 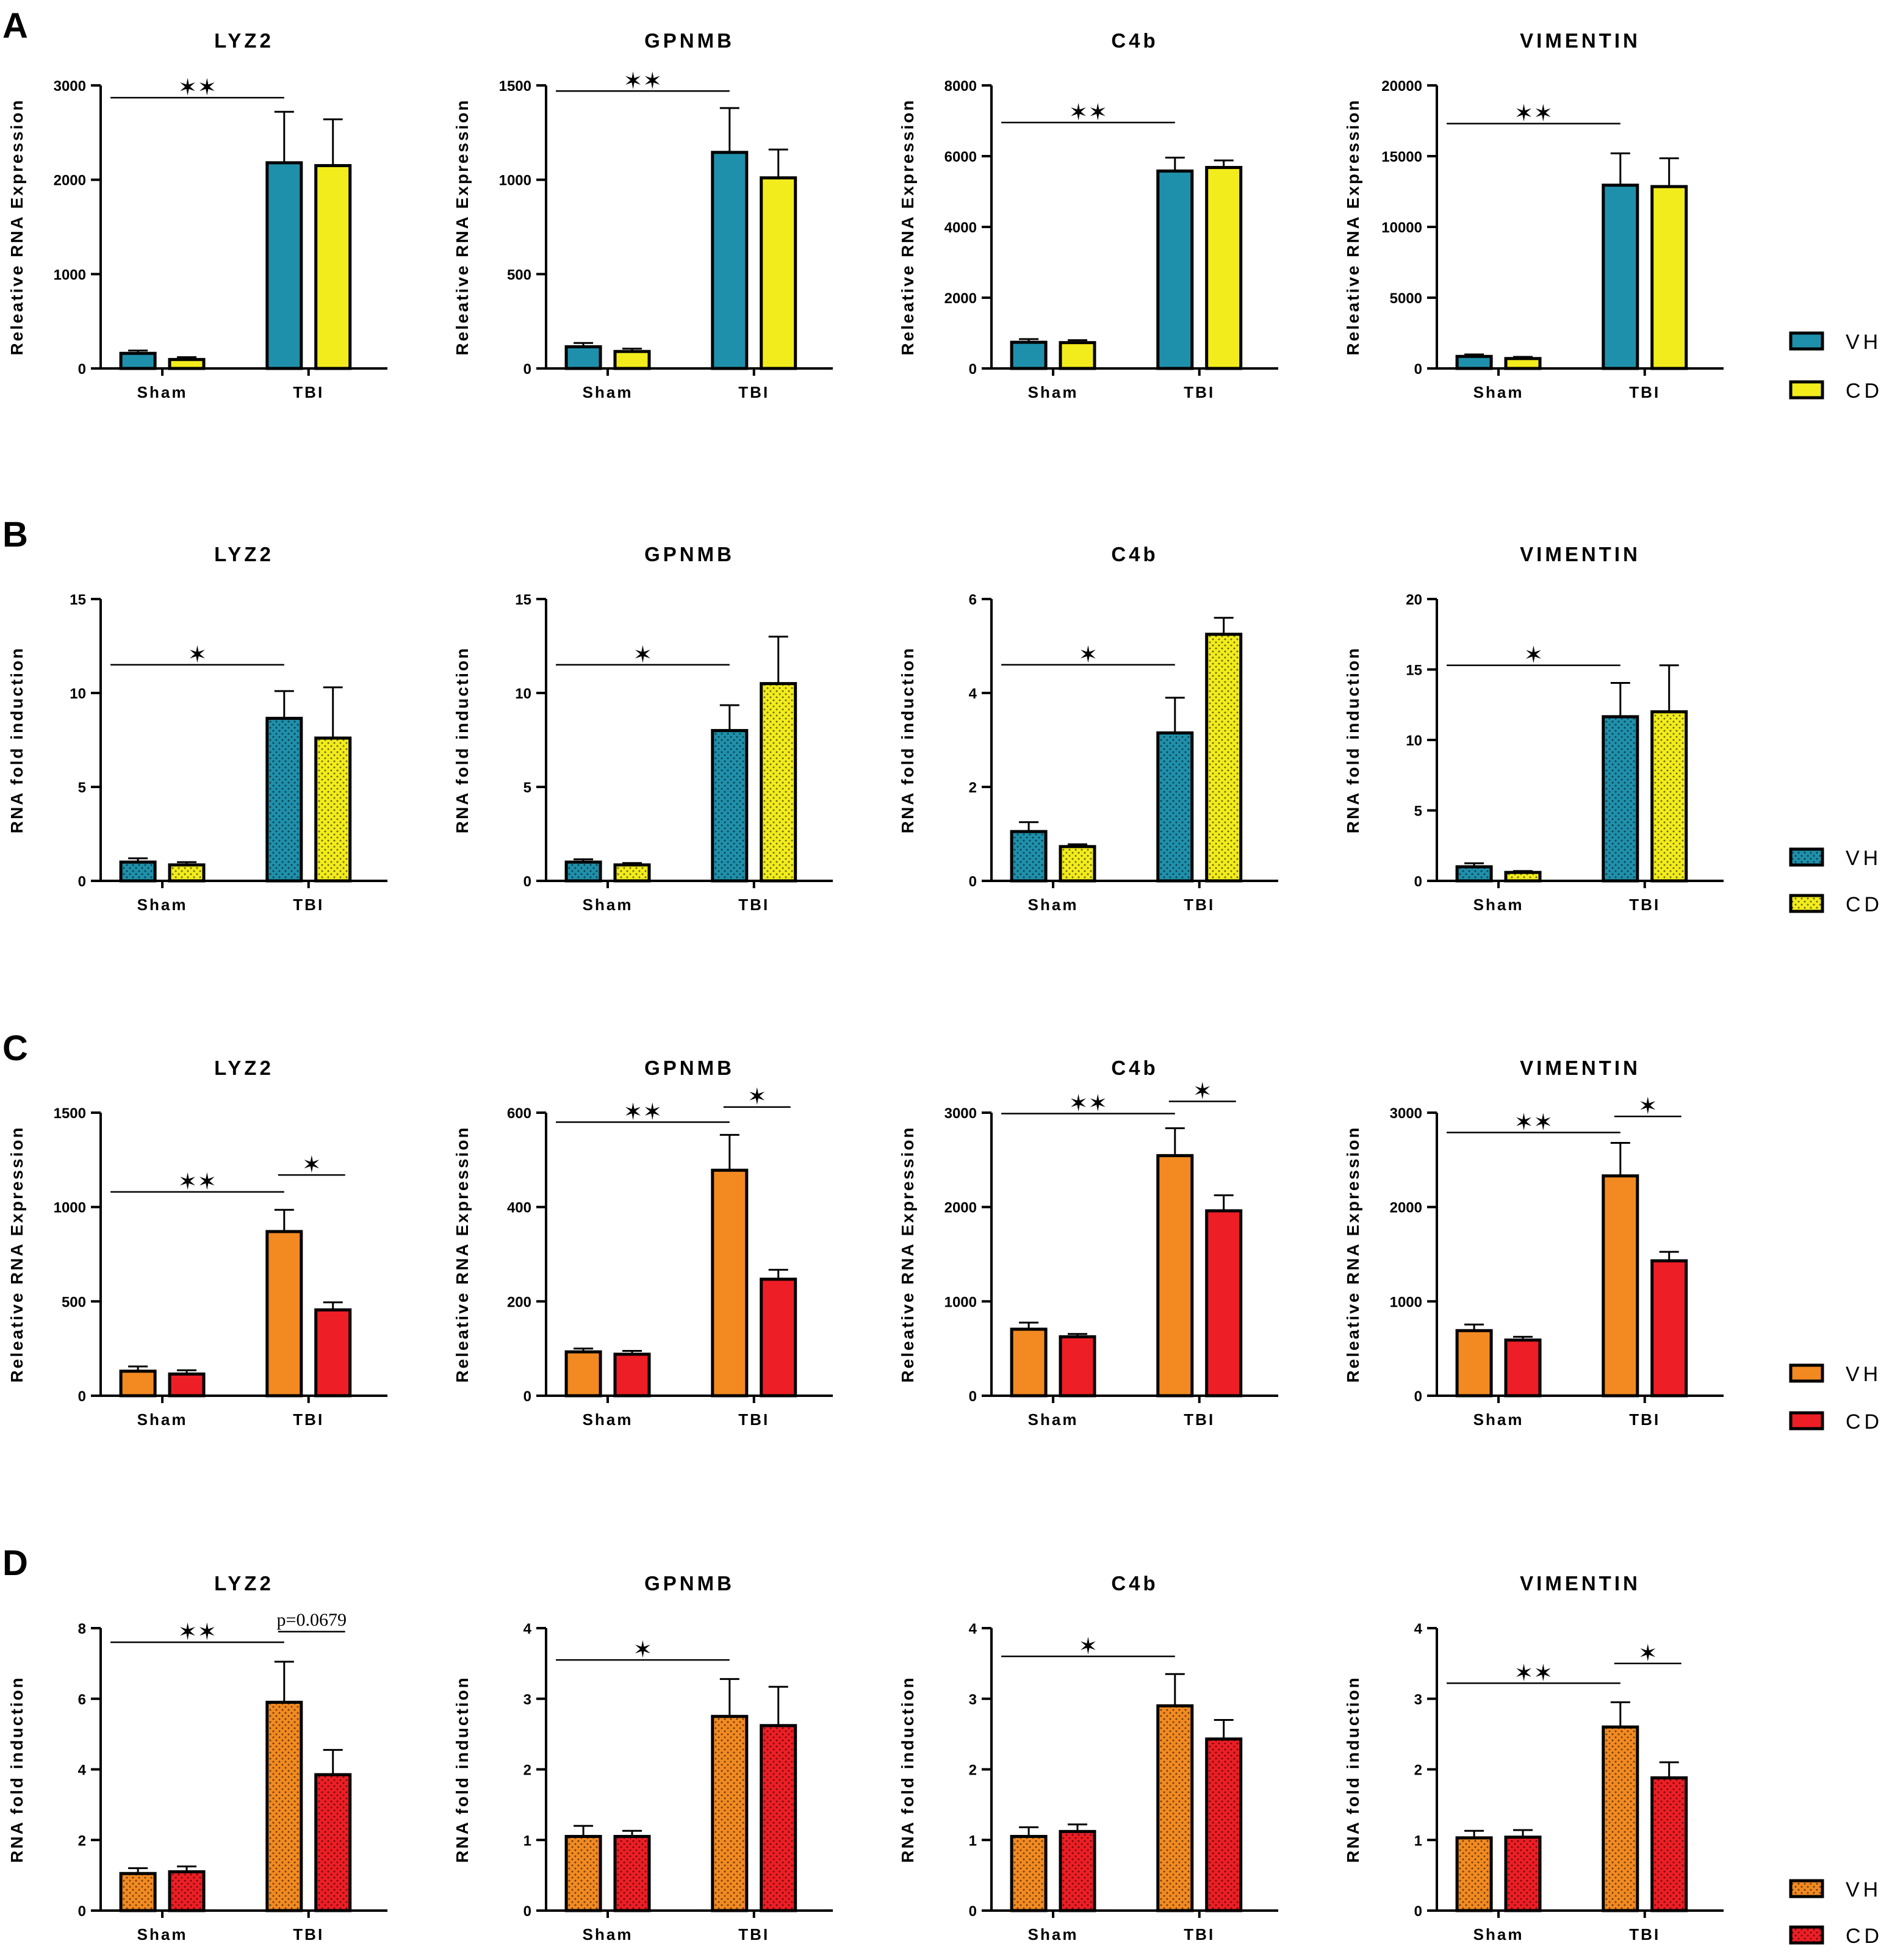 I want to click on y-tick-label: 15000, so click(x=1401, y=157).